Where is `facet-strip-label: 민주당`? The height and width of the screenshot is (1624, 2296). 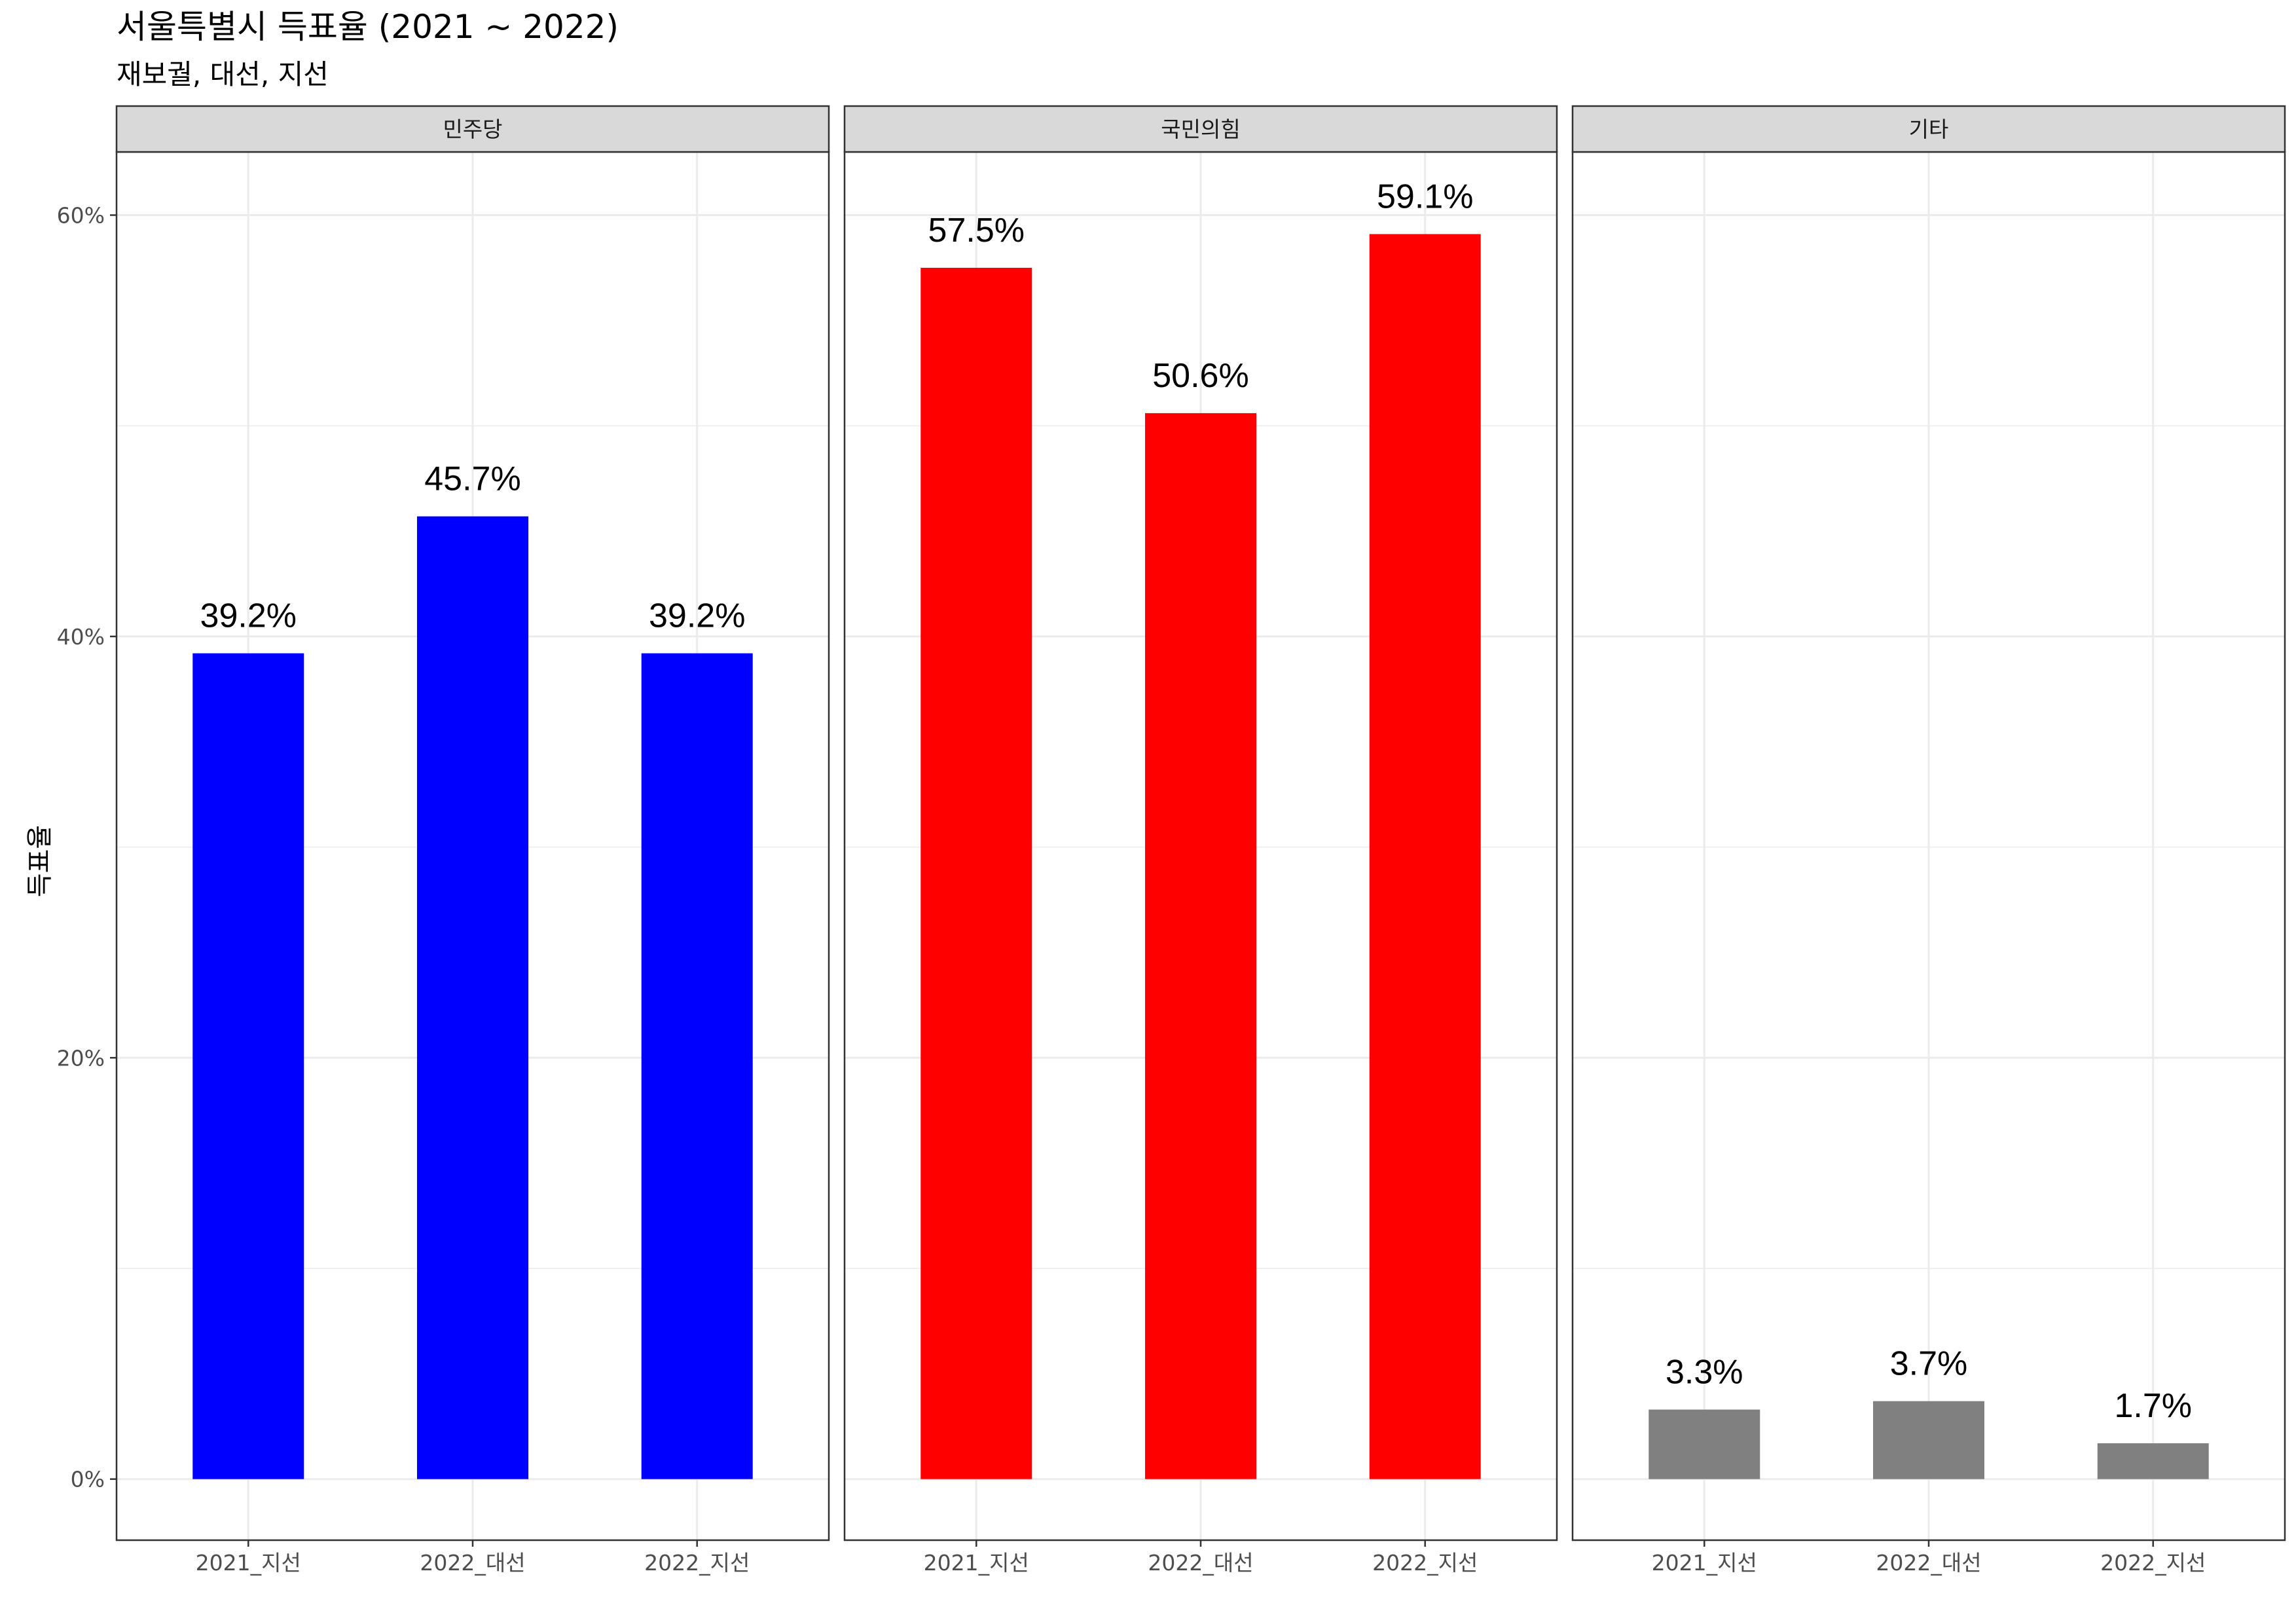 facet-strip-label: 민주당 is located at coordinates (472, 129).